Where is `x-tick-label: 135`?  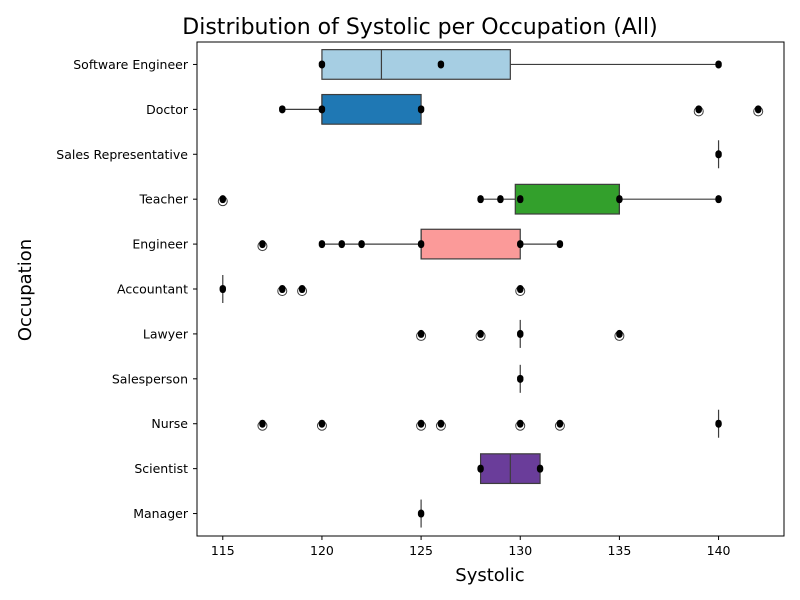
x-tick-label: 135 is located at coordinates (619, 550).